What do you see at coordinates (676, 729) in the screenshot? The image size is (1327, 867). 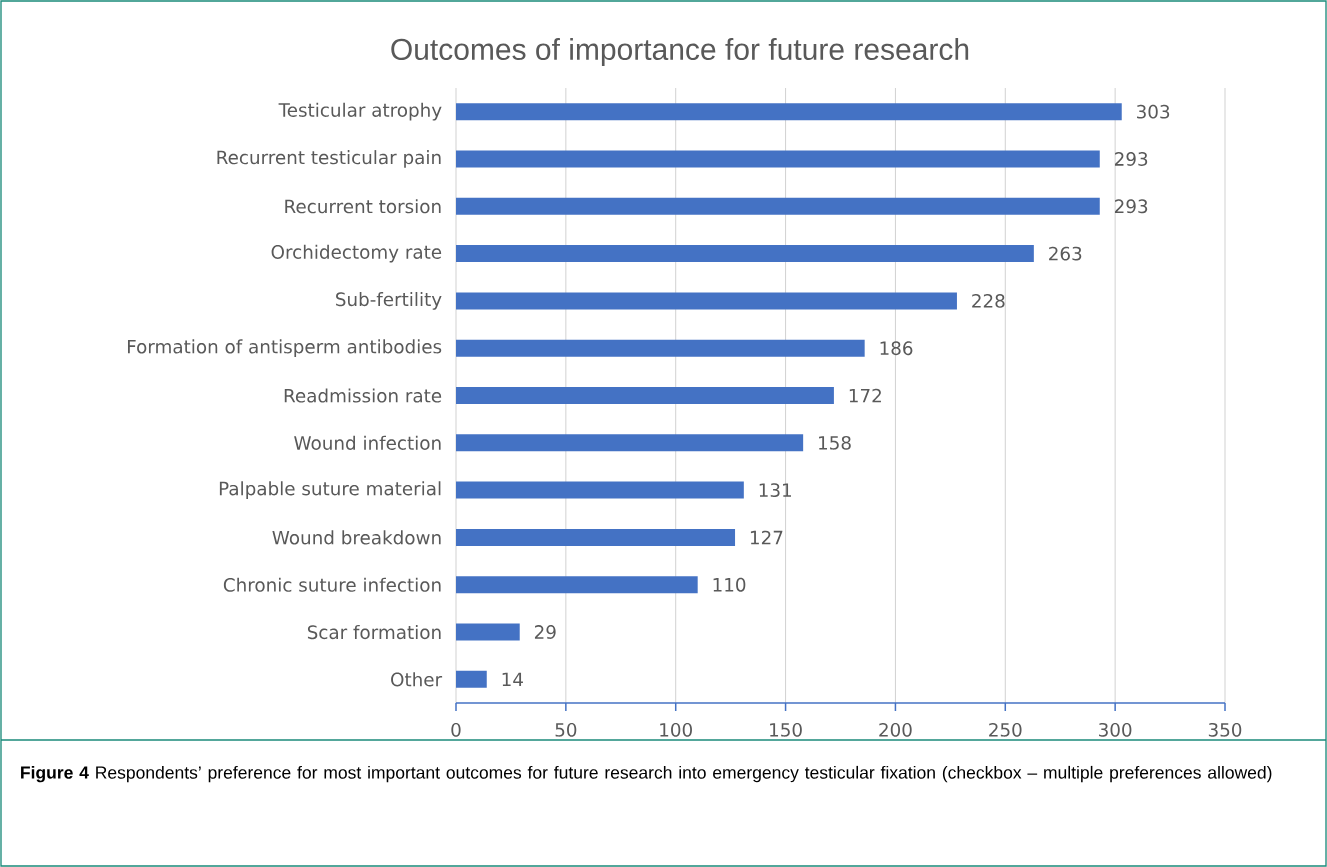 I see `x-tick-label: 100` at bounding box center [676, 729].